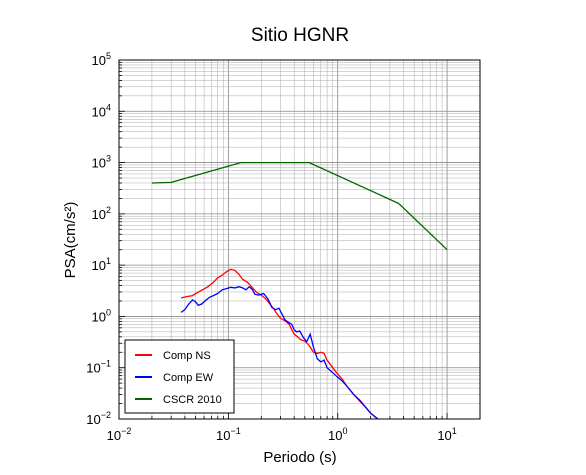 This screenshot has width=586, height=475. What do you see at coordinates (192, 400) in the screenshot?
I see `legend-label: CSCR 2010` at bounding box center [192, 400].